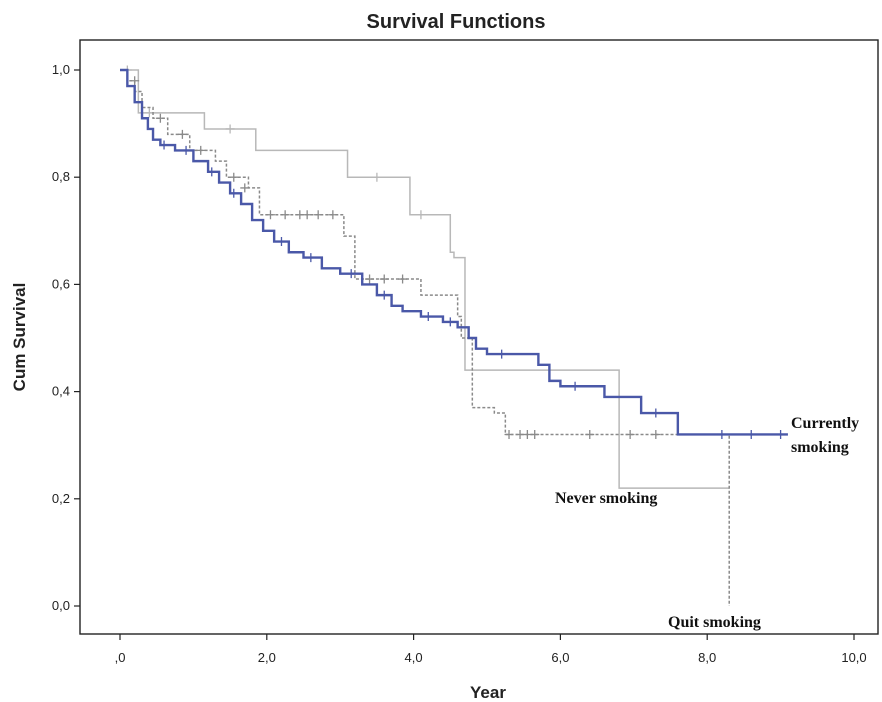  I want to click on x-tick-label: 6,0, so click(560, 657).